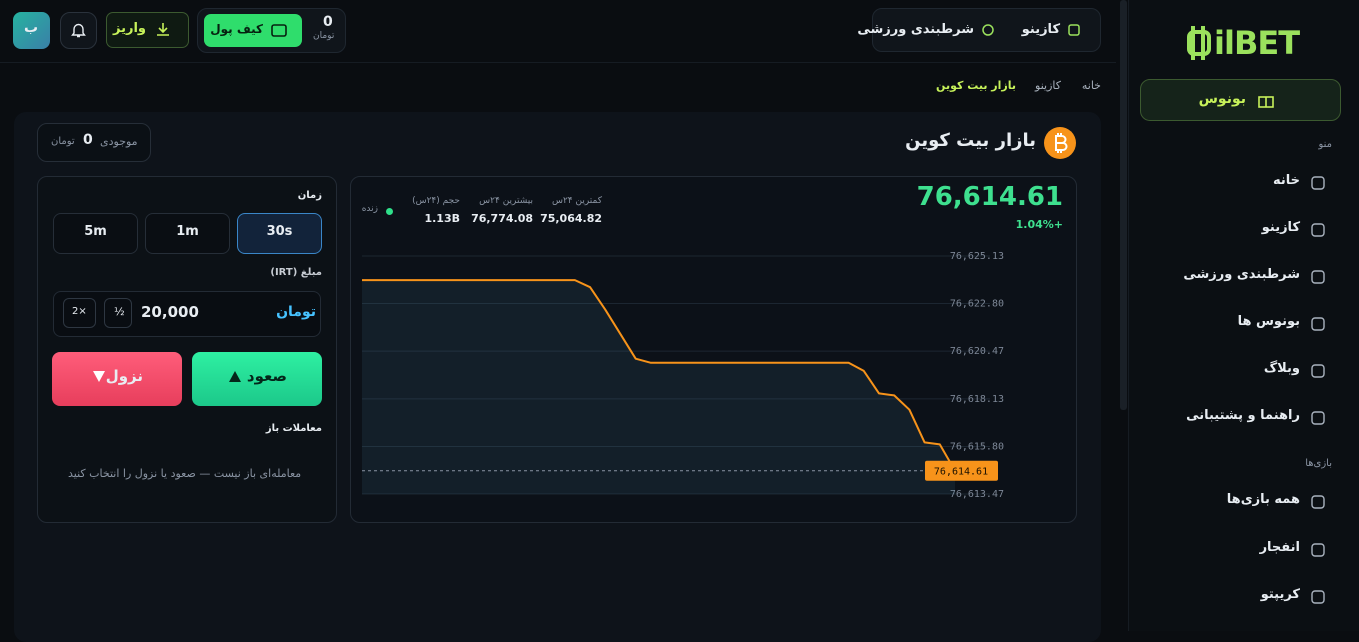  What do you see at coordinates (1091, 85) in the screenshot?
I see `breadcrumb-item: خانه` at bounding box center [1091, 85].